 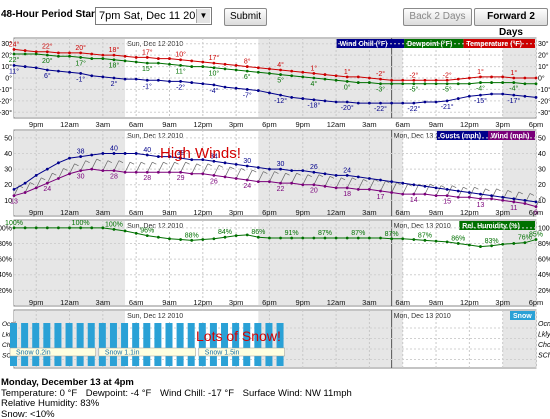 What do you see at coordinates (147, 231) in the screenshot?
I see `data-label: 96%` at bounding box center [147, 231].